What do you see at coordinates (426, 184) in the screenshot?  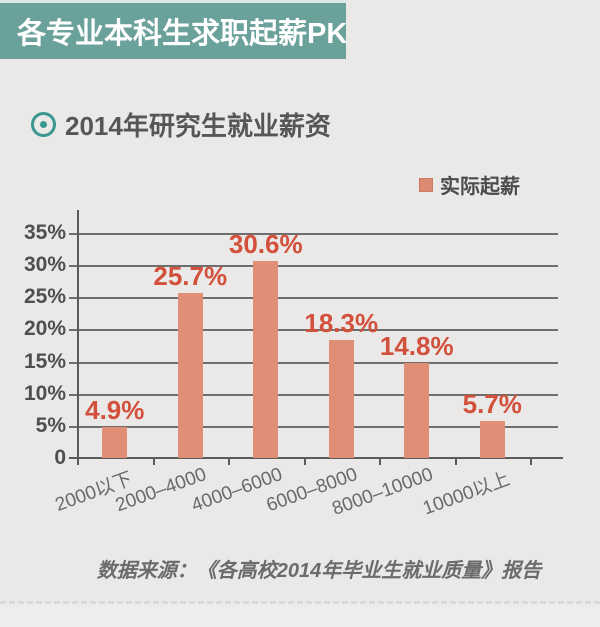 I see `legend-swatch` at bounding box center [426, 184].